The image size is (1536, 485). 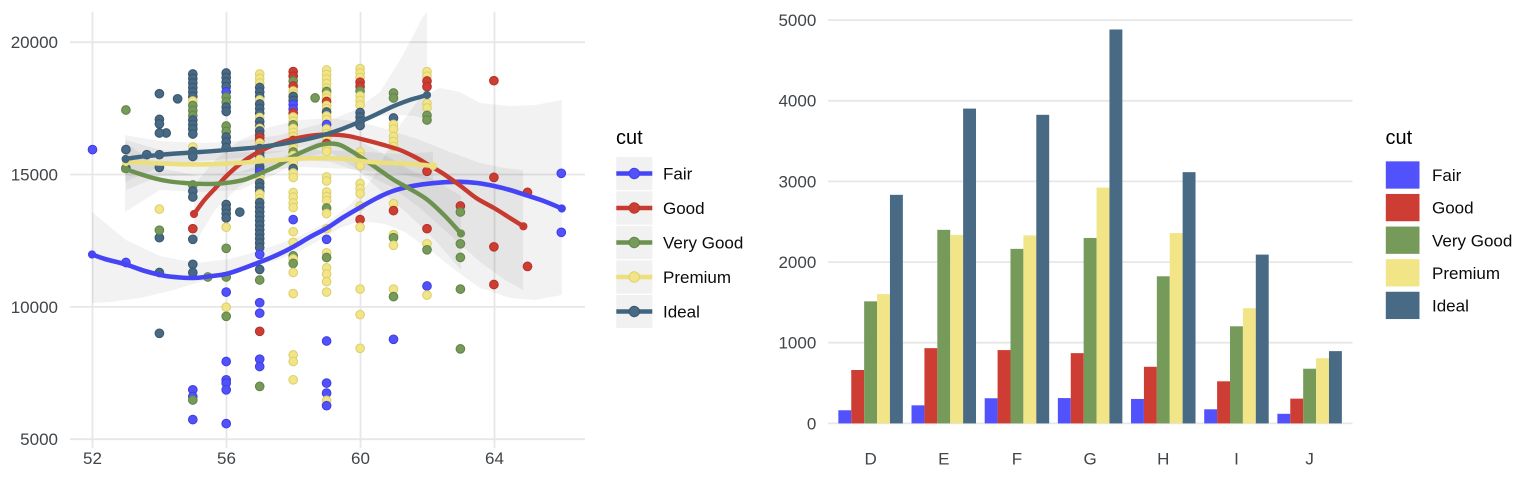 I want to click on svg-text: 20000, so click(x=34, y=42).